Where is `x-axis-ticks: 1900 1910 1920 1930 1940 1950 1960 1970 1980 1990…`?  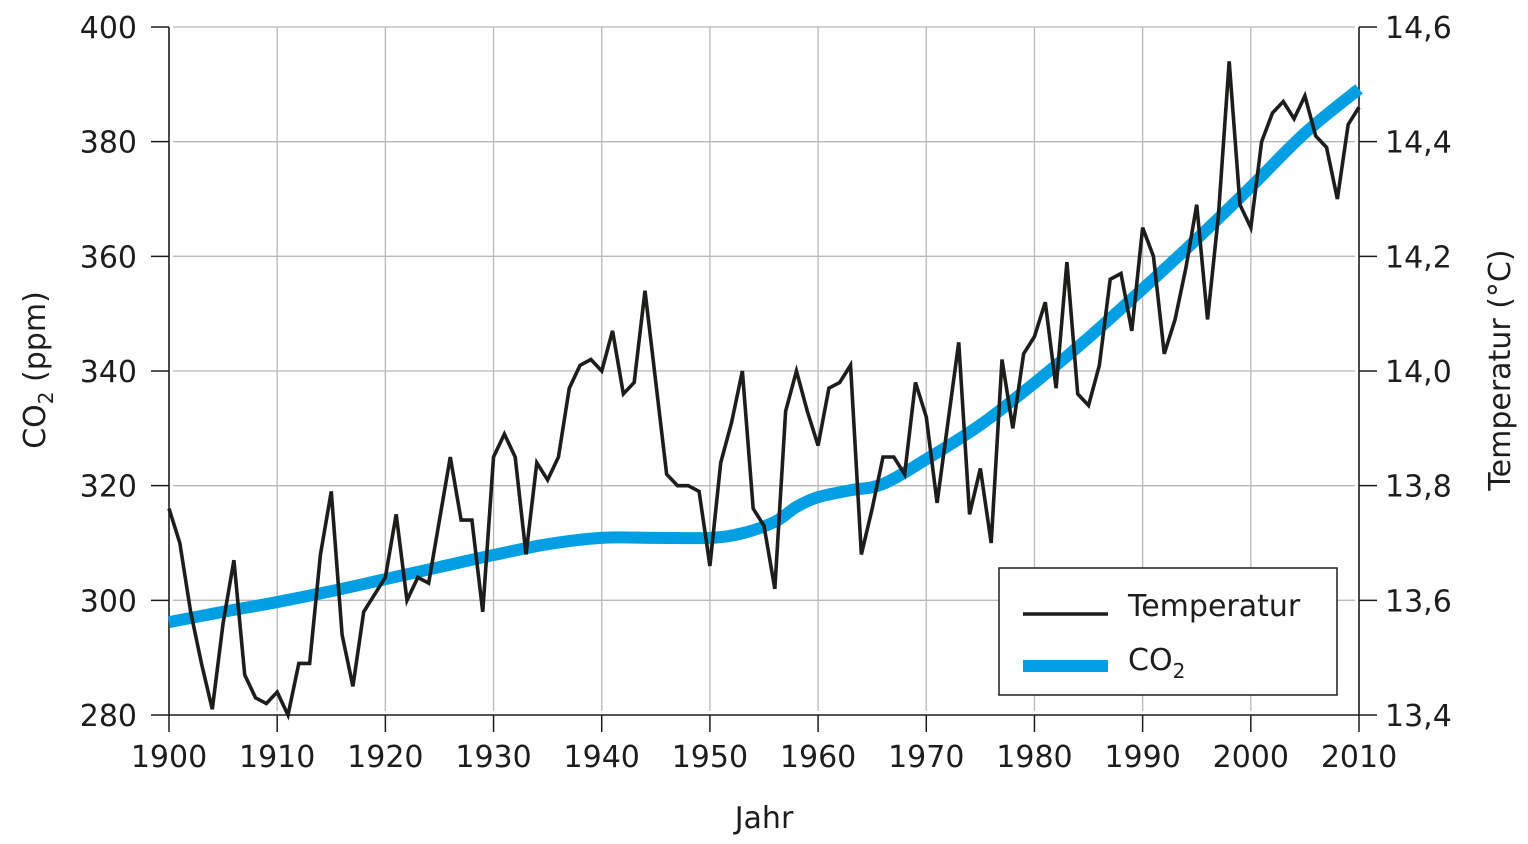
x-axis-ticks: 1900 1910 1920 1930 1940 1950 1960 1970 1980 1990… is located at coordinates (764, 745).